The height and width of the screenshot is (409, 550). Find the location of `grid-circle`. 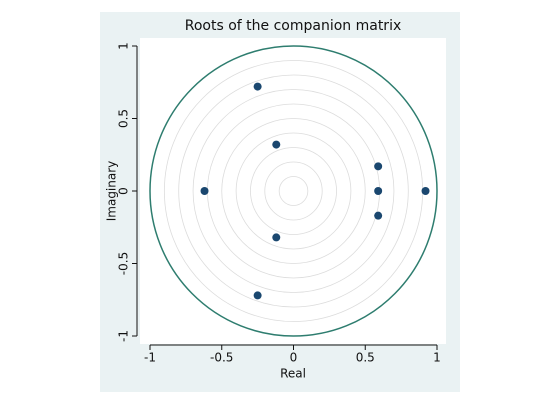

grid-circle is located at coordinates (293, 191).